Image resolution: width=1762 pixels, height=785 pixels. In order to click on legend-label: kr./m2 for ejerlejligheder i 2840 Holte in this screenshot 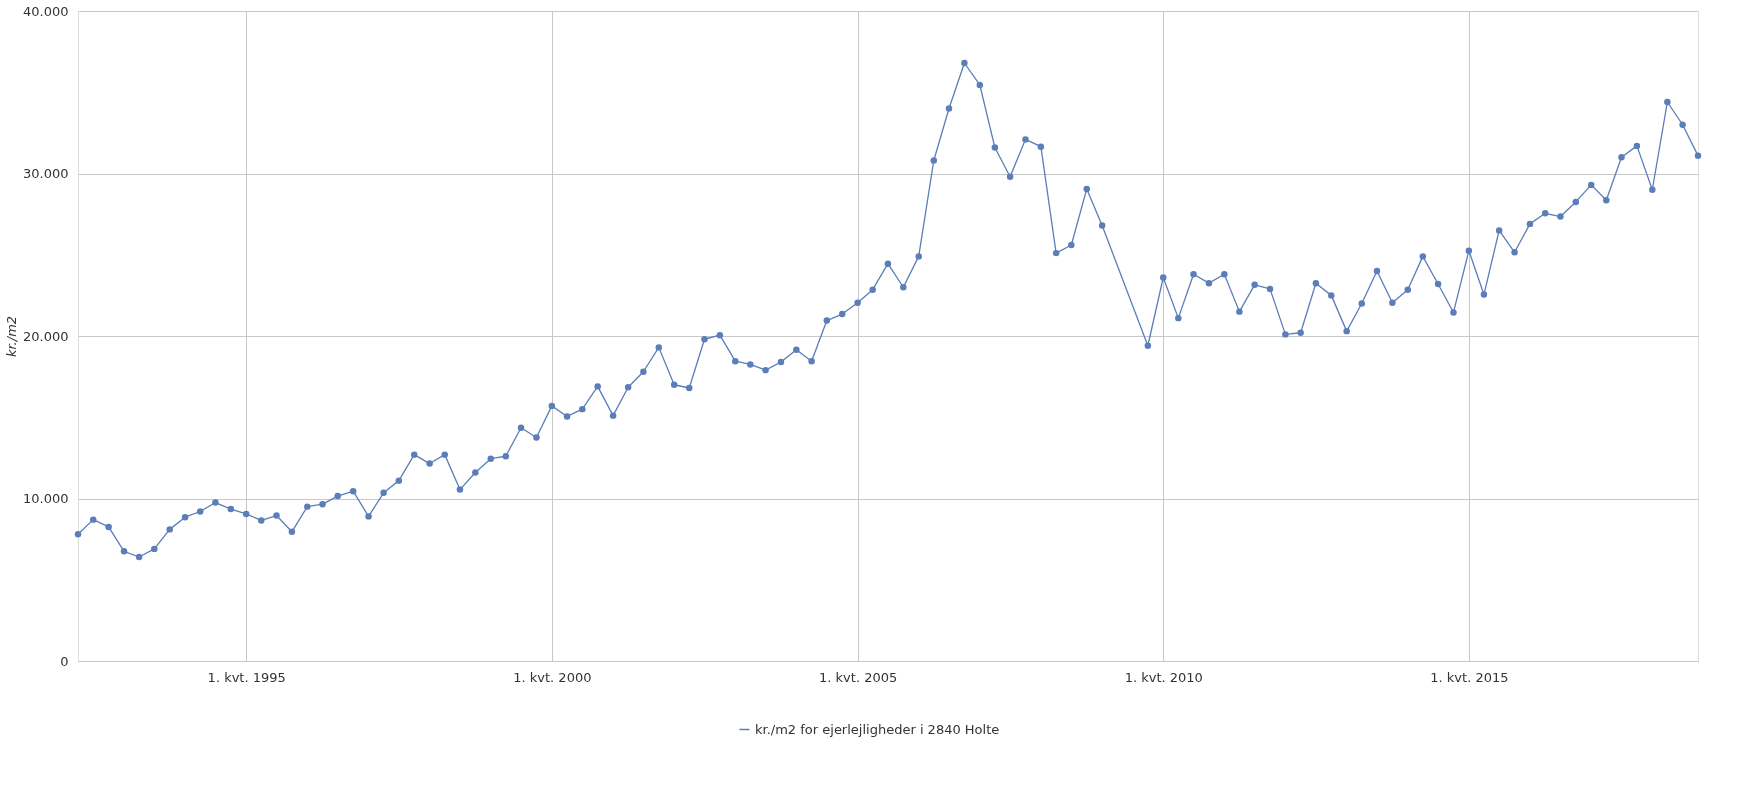, I will do `click(877, 729)`.